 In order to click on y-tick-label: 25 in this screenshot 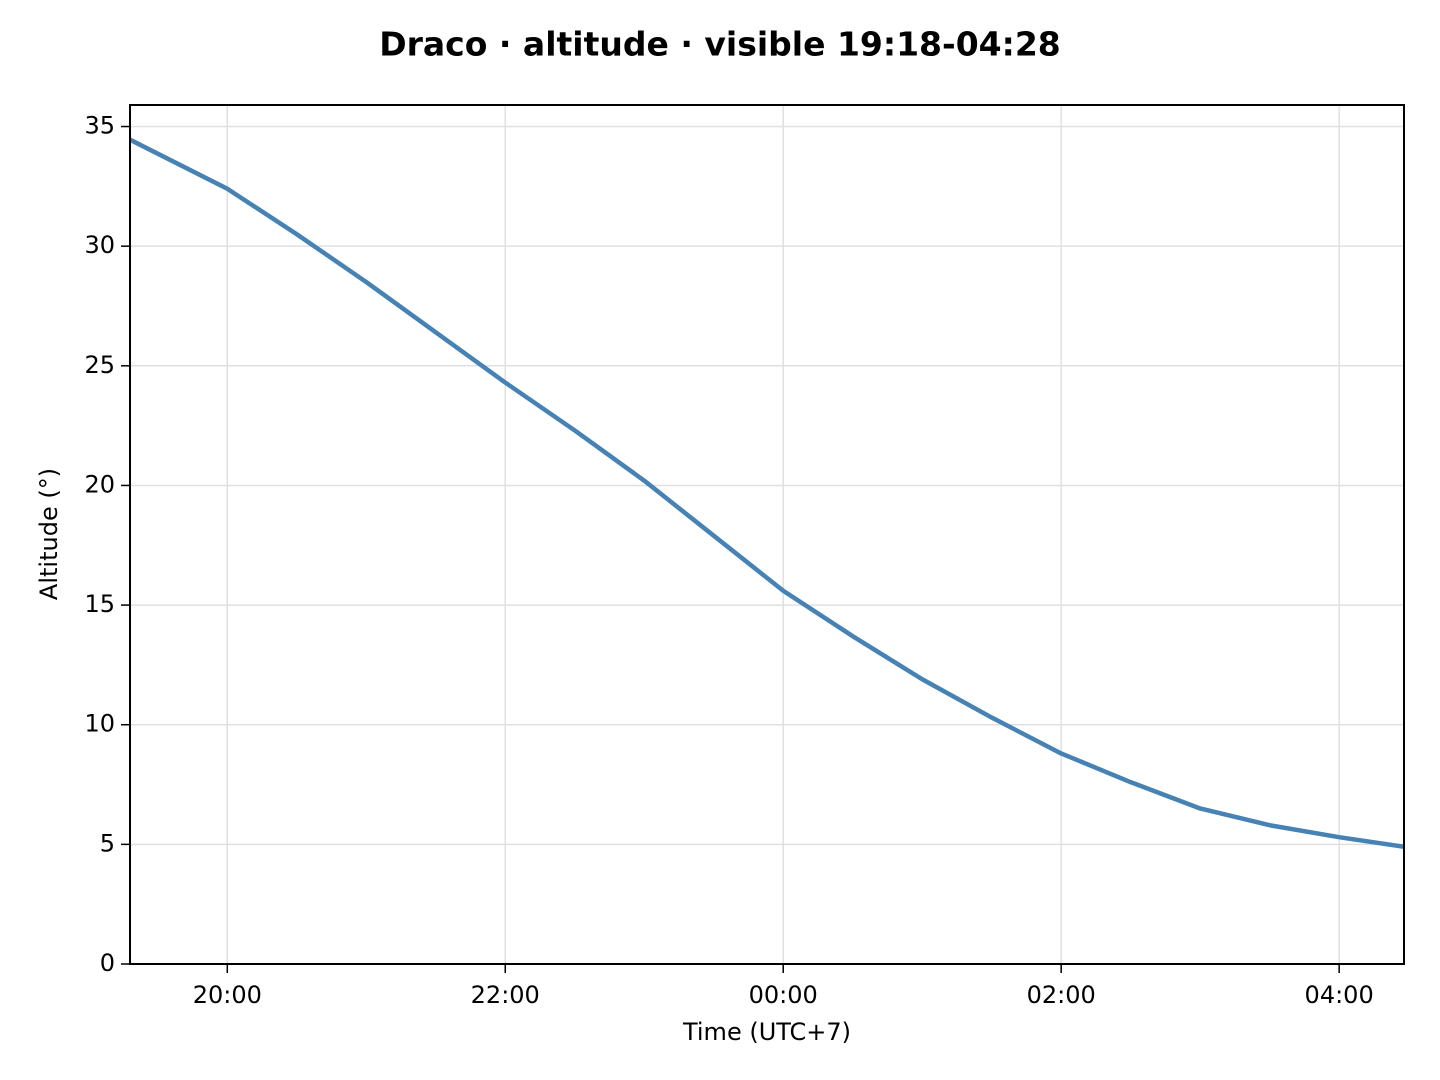, I will do `click(99, 365)`.